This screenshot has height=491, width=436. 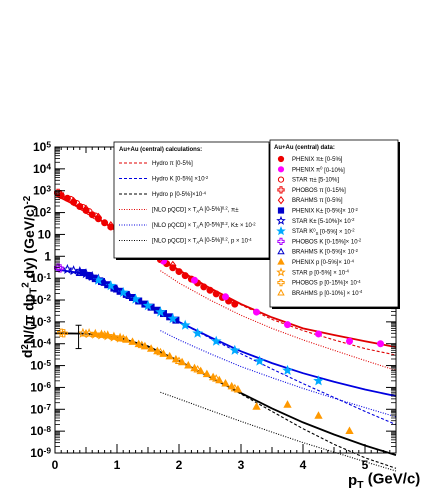 What do you see at coordinates (325, 252) in the screenshot?
I see `legend-data-label-9: BRAHMS K [0-5%]× 10-2​` at bounding box center [325, 252].